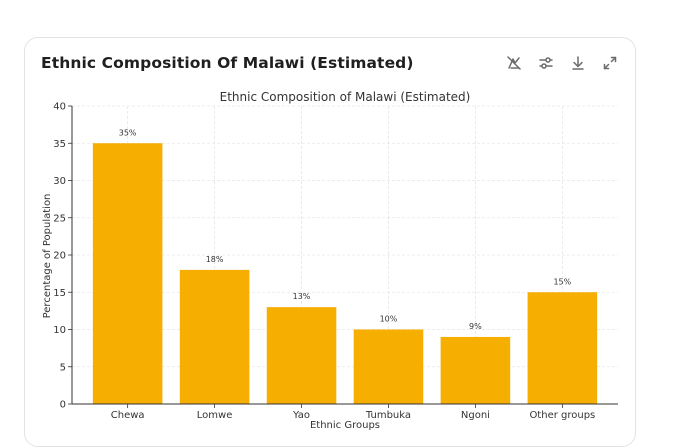 This screenshot has width=683, height=447. Describe the element at coordinates (562, 281) in the screenshot. I see `bar-data-label: 15%` at that location.